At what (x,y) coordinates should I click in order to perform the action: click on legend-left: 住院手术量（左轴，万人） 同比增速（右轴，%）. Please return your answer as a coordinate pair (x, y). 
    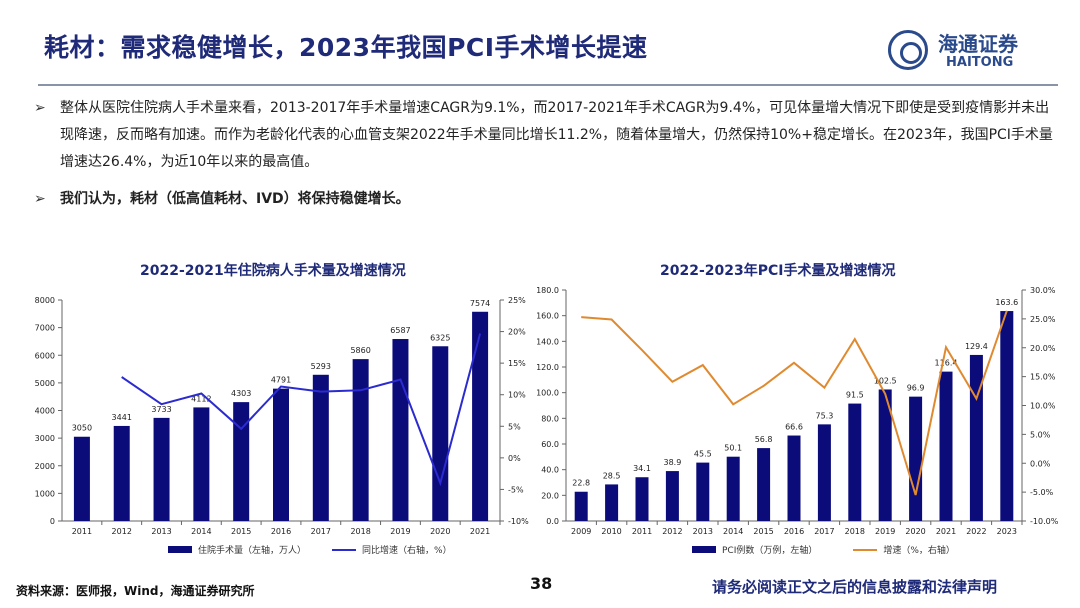
    Looking at the image, I should click on (310, 549).